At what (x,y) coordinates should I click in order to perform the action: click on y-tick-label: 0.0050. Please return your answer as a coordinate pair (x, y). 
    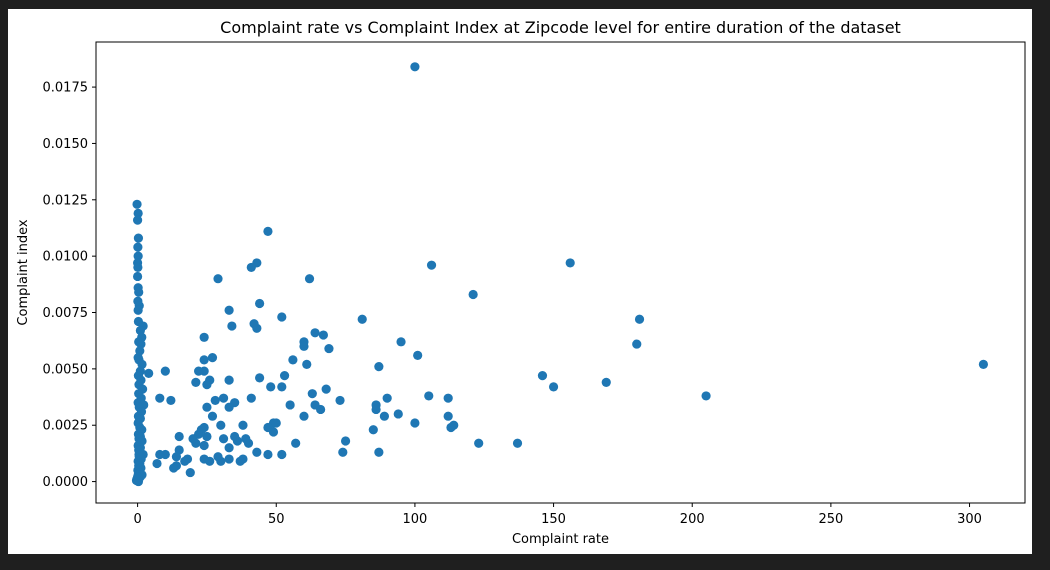
    Looking at the image, I should click on (66, 369).